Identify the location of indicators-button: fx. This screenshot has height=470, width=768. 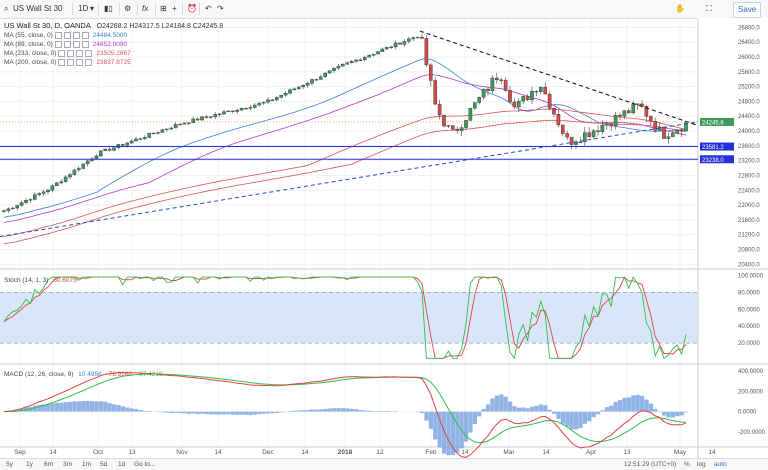
(145, 9).